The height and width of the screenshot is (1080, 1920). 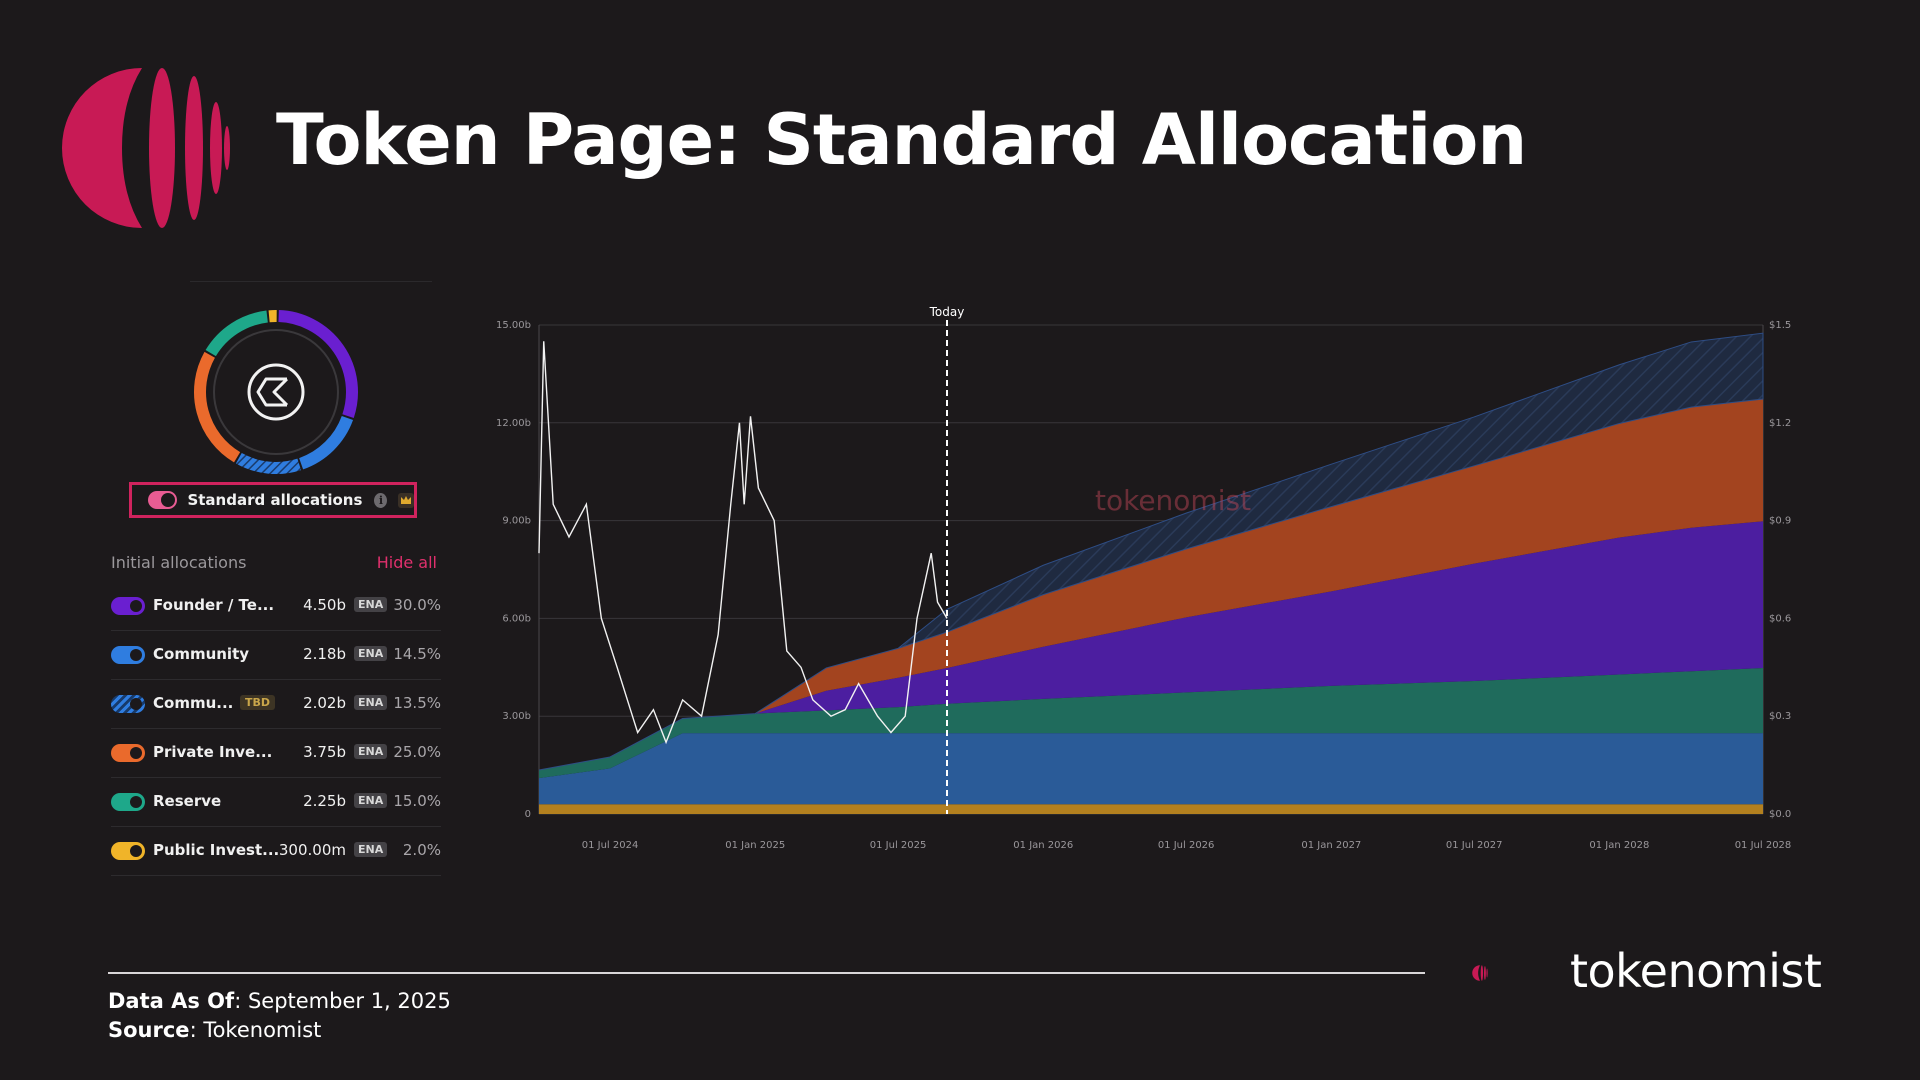 I want to click on tbd-badge: TBD, so click(x=258, y=702).